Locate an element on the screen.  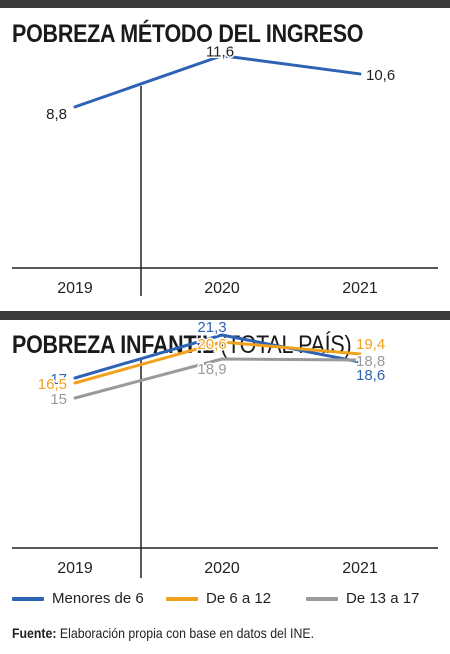
chart-1-title: POBREZA MÉTODO DEL INGRESO is located at coordinates (188, 34).